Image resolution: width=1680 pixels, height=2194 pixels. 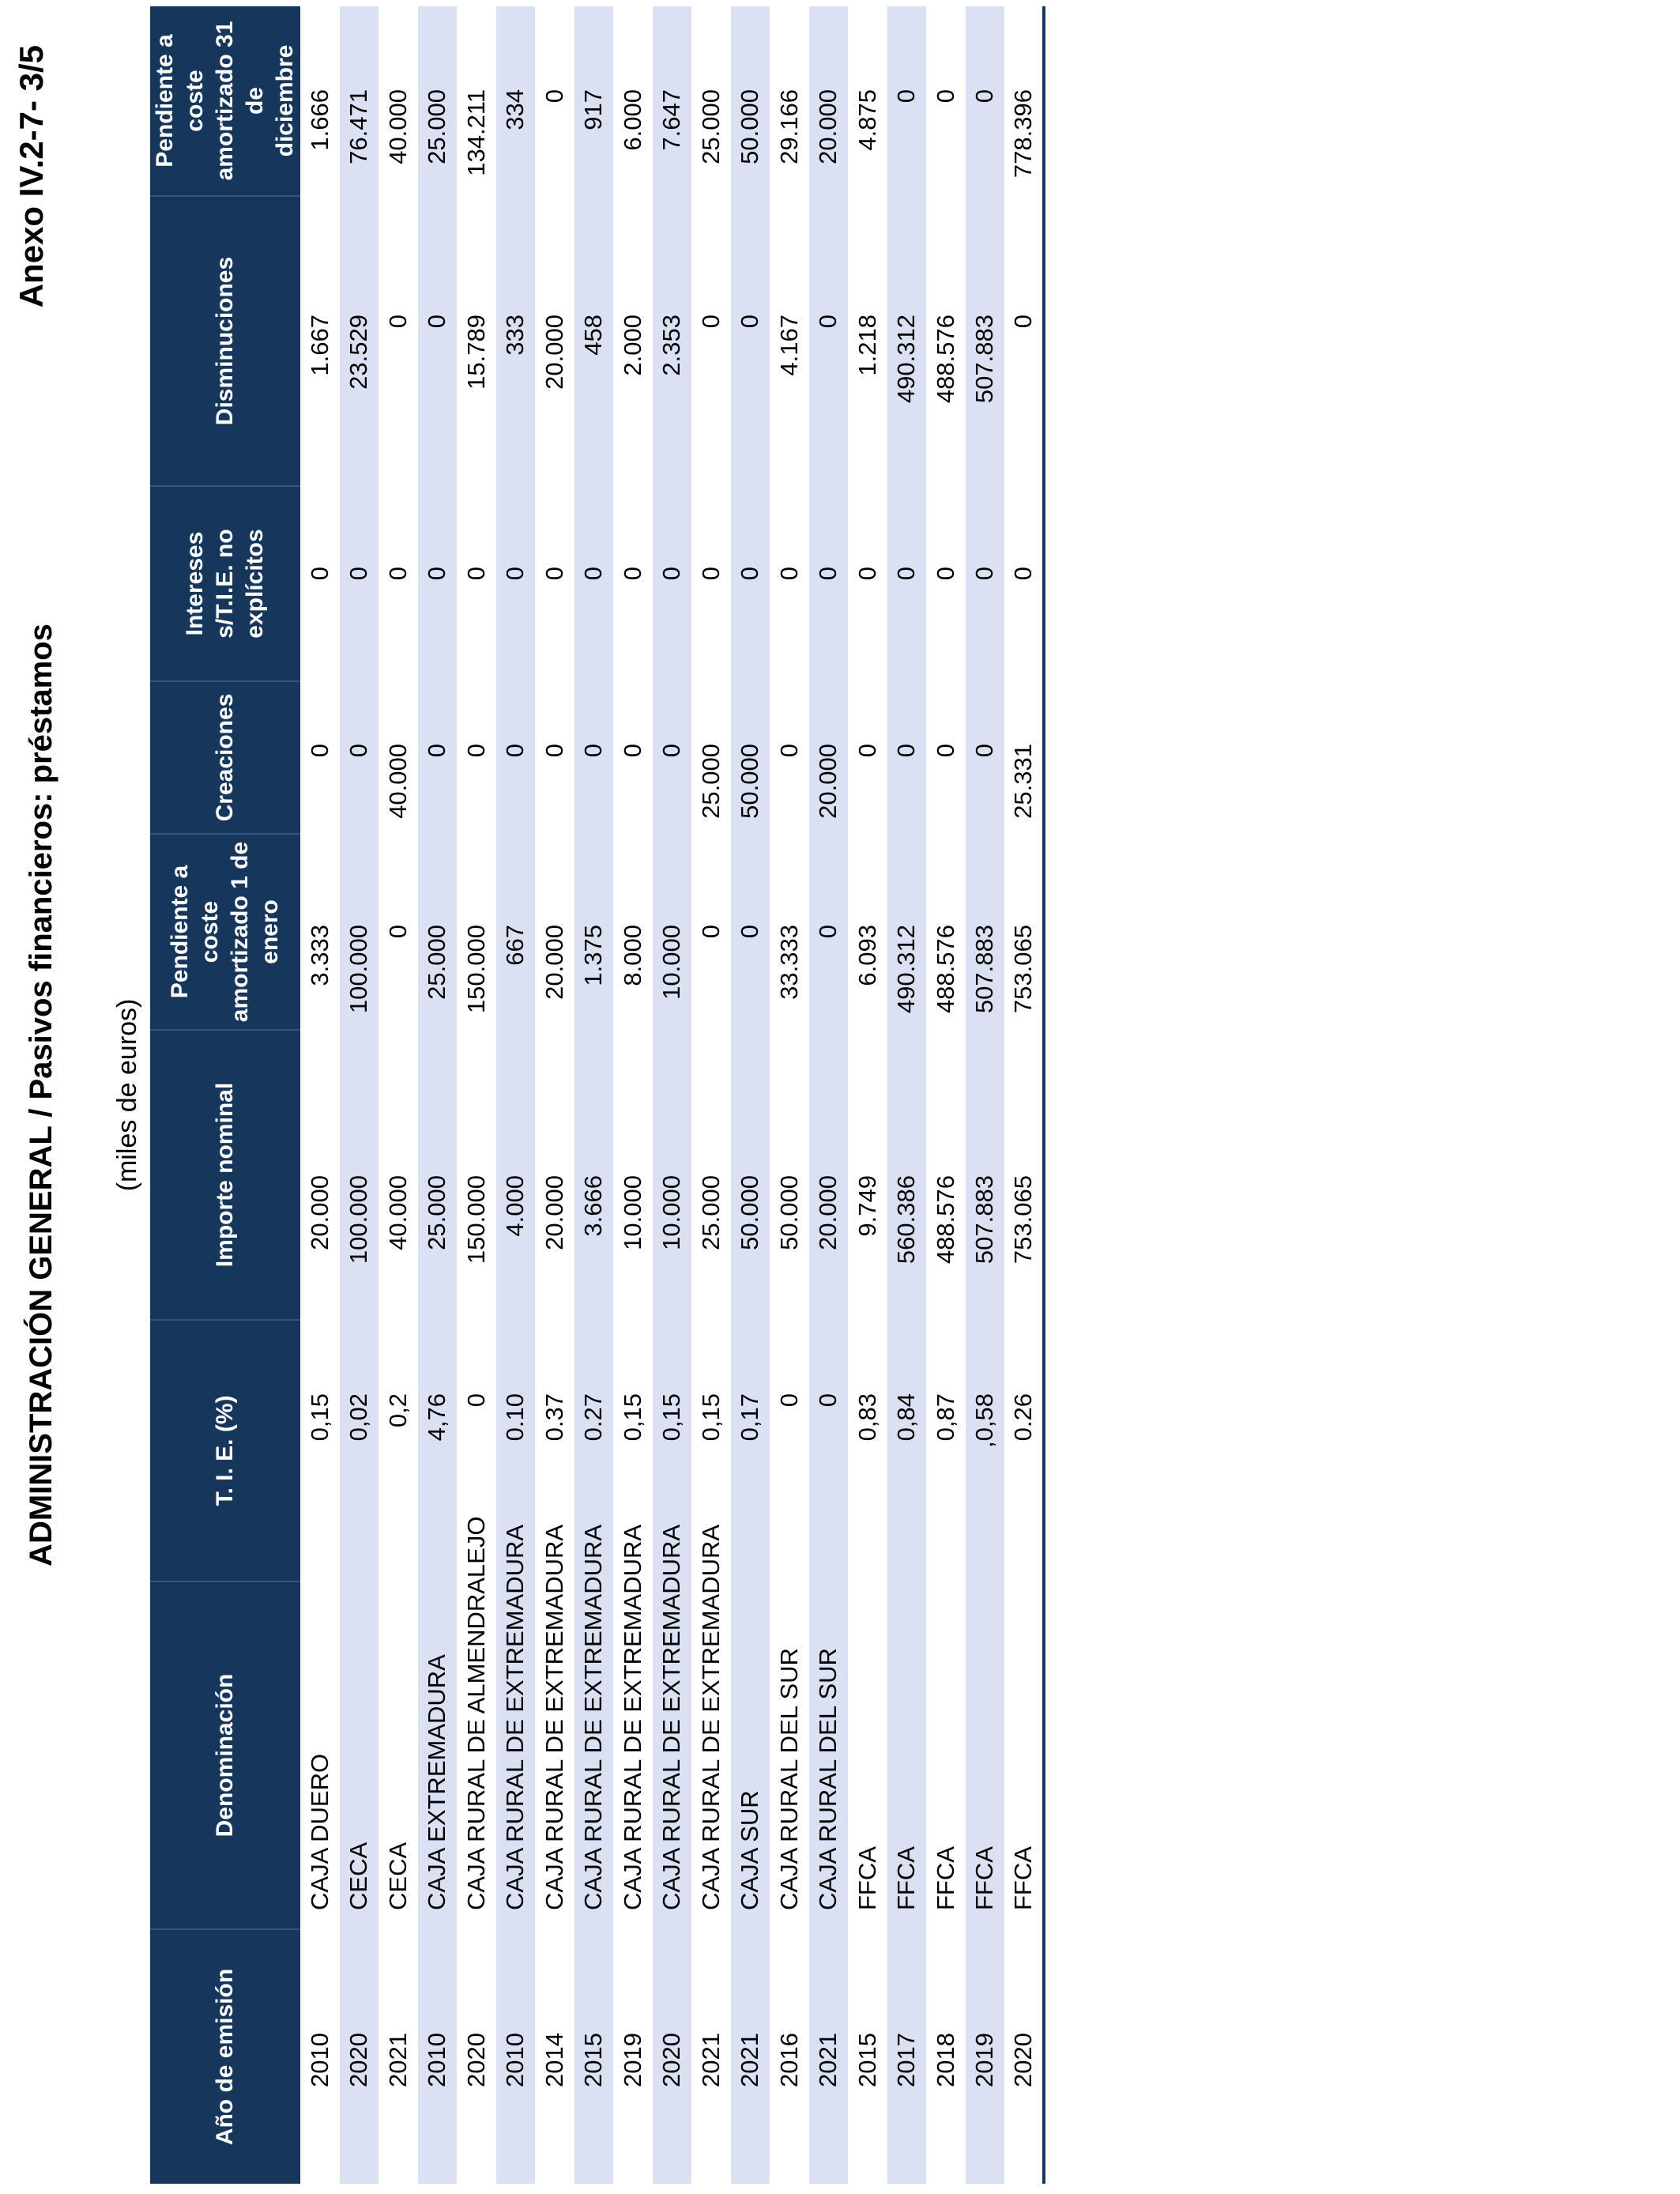 I want to click on table-cell: 2016, so click(x=788, y=2060).